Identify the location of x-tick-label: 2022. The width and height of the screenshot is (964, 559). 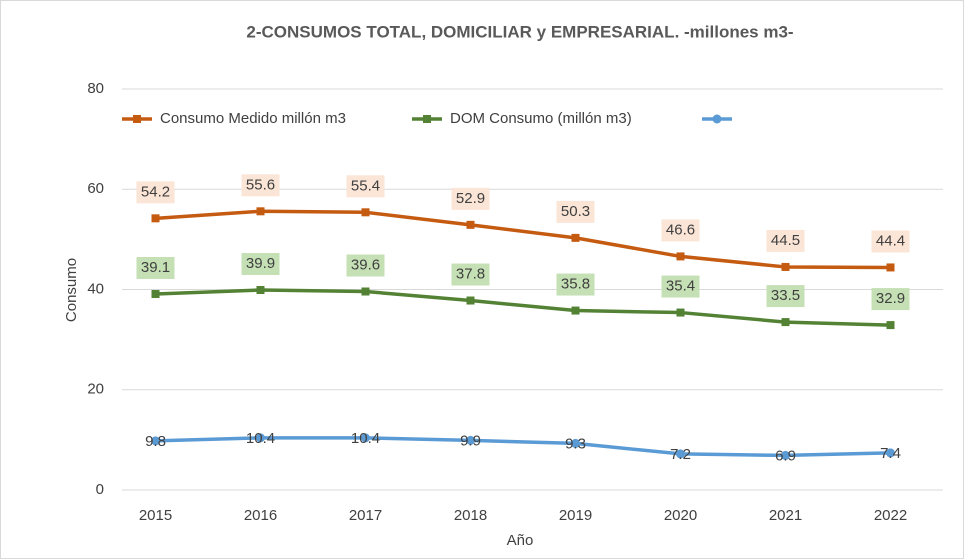
(890, 515).